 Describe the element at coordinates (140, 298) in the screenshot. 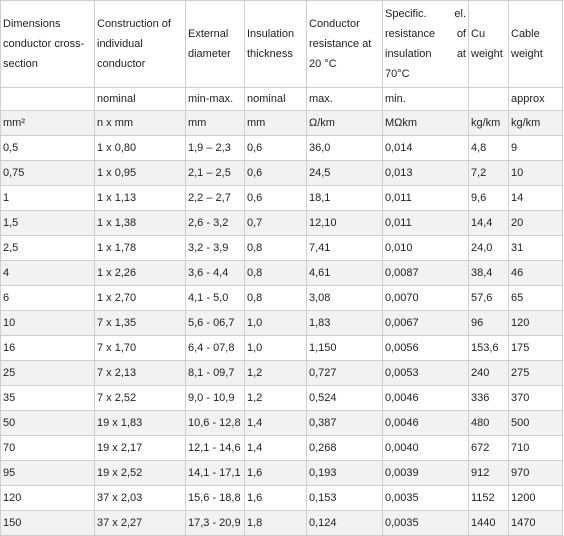

I see `table-cell: 1 x 2,70` at that location.